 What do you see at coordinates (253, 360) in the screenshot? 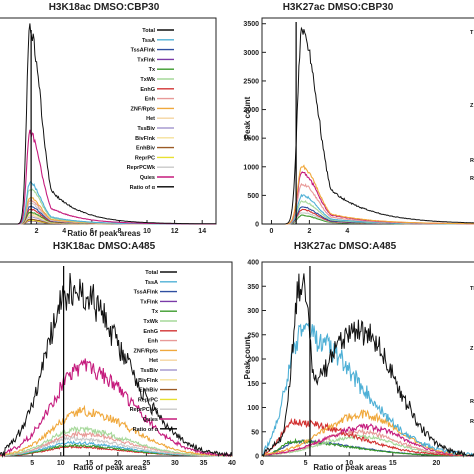
I see `y-tick-label: 200` at bounding box center [253, 360].